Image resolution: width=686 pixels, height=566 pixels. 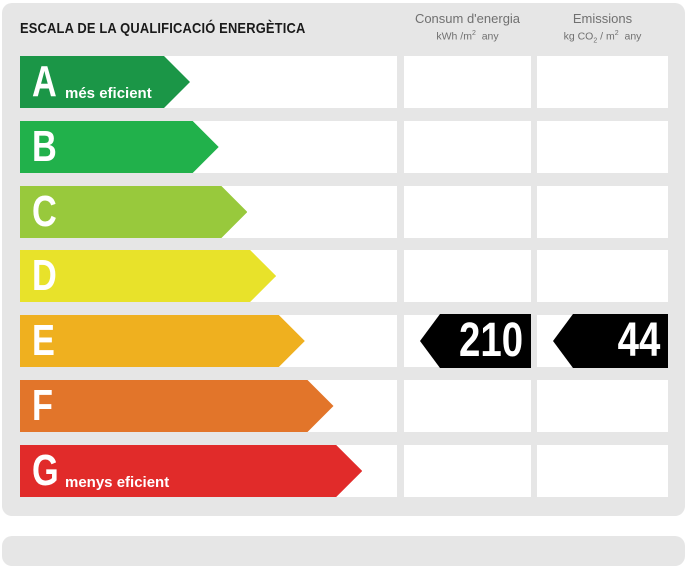 What do you see at coordinates (191, 470) in the screenshot?
I see `class-arrow-g` at bounding box center [191, 470].